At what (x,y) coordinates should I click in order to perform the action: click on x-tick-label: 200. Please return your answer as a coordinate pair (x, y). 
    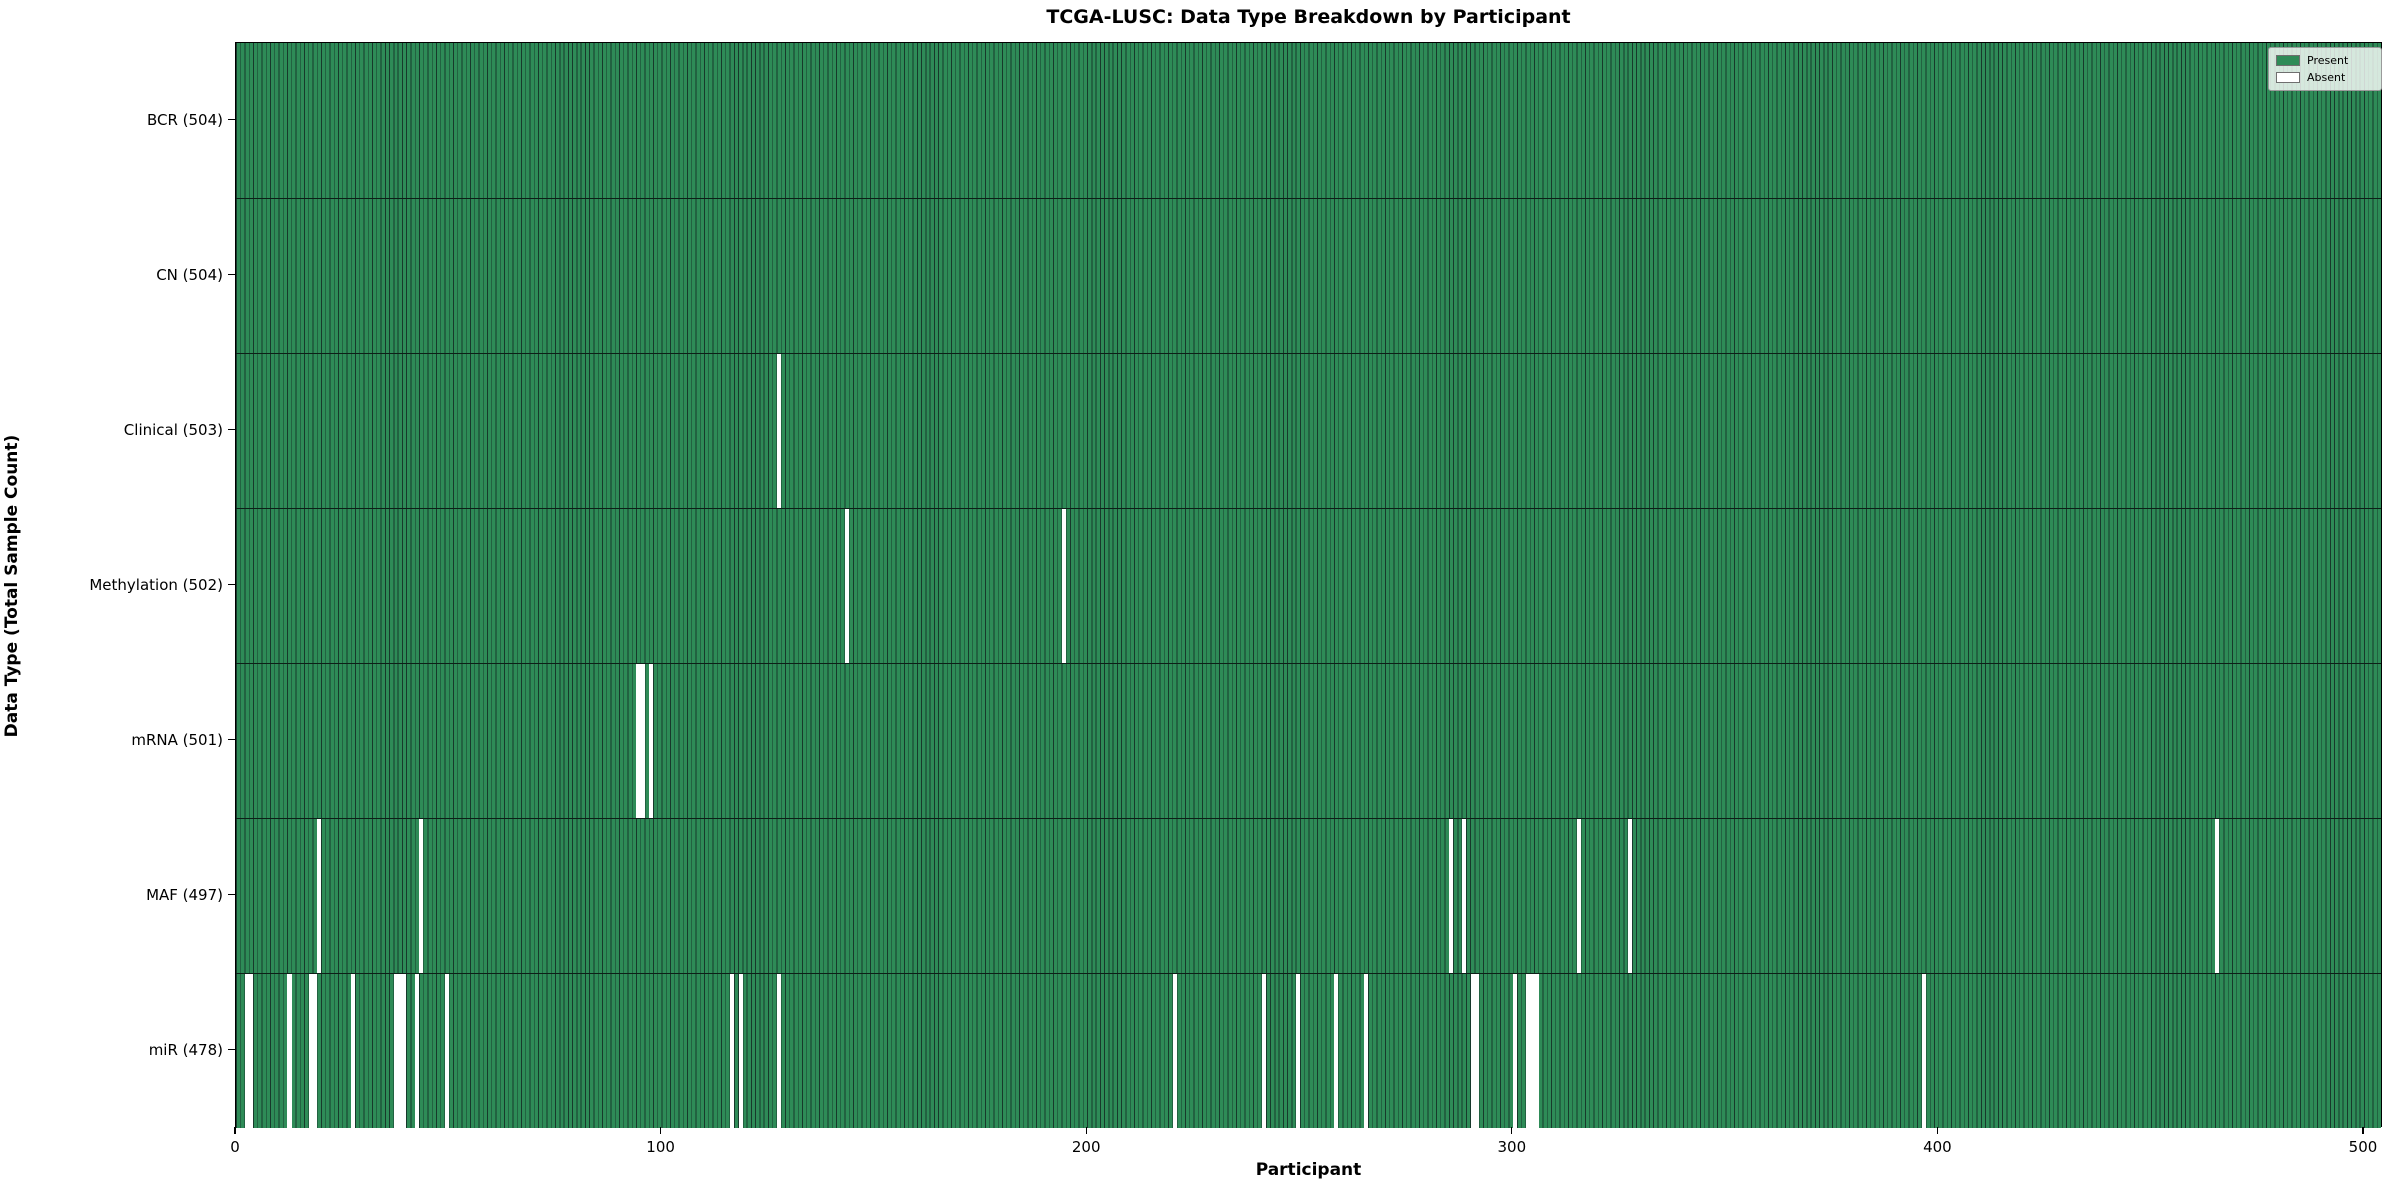
    Looking at the image, I should click on (1086, 1147).